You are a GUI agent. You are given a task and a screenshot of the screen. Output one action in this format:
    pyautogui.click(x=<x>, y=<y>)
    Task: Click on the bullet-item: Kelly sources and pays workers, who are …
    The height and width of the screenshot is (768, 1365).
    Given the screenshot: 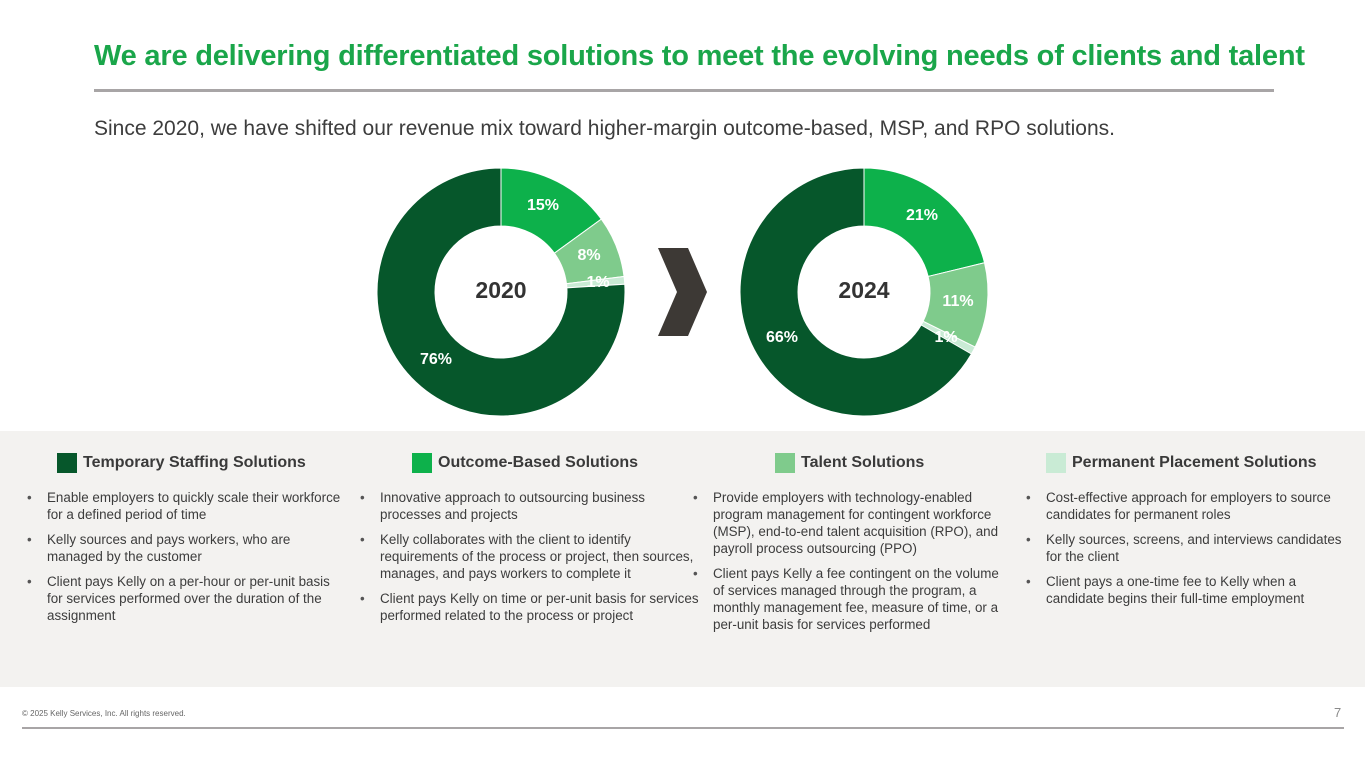 What is the action you would take?
    pyautogui.click(x=184, y=548)
    